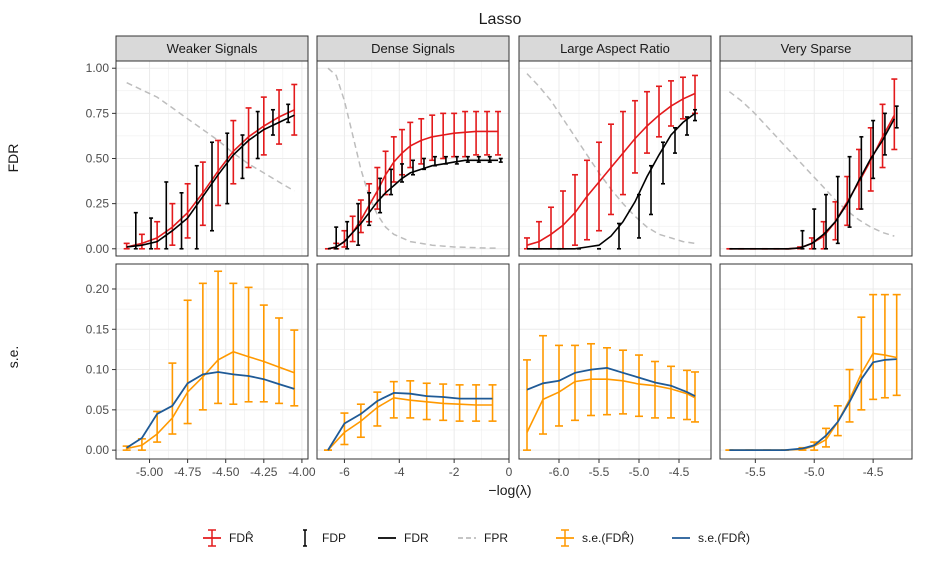 This screenshot has width=947, height=562. Describe the element at coordinates (98, 370) in the screenshot. I see `y-tick-label: 0.10` at that location.